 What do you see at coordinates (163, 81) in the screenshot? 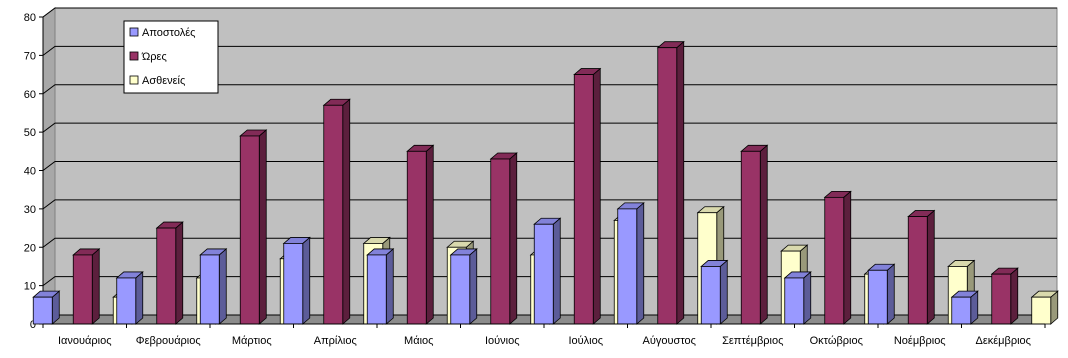
I see `legend-label: Ασθενείς` at bounding box center [163, 81].